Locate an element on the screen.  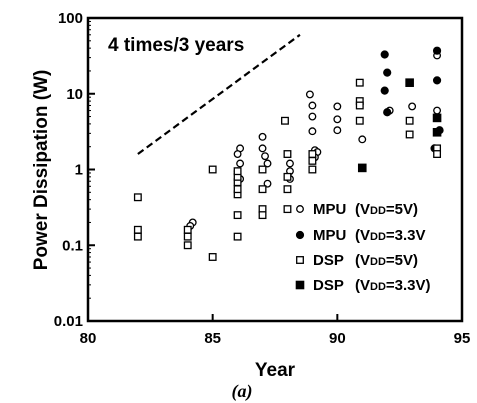
trend-line-group is located at coordinates (219, 94).